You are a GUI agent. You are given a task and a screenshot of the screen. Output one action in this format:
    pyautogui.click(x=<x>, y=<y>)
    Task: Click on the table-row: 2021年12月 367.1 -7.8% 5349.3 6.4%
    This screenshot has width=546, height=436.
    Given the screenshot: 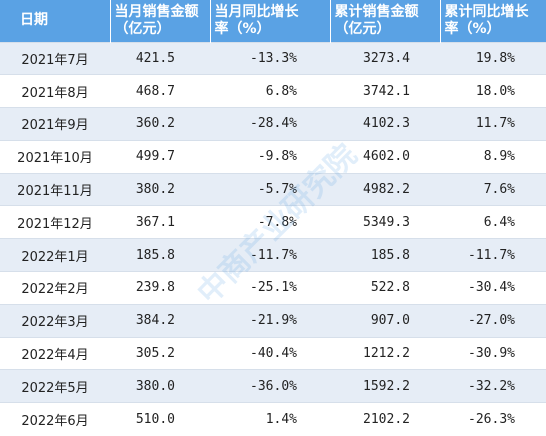 What is the action you would take?
    pyautogui.click(x=273, y=222)
    